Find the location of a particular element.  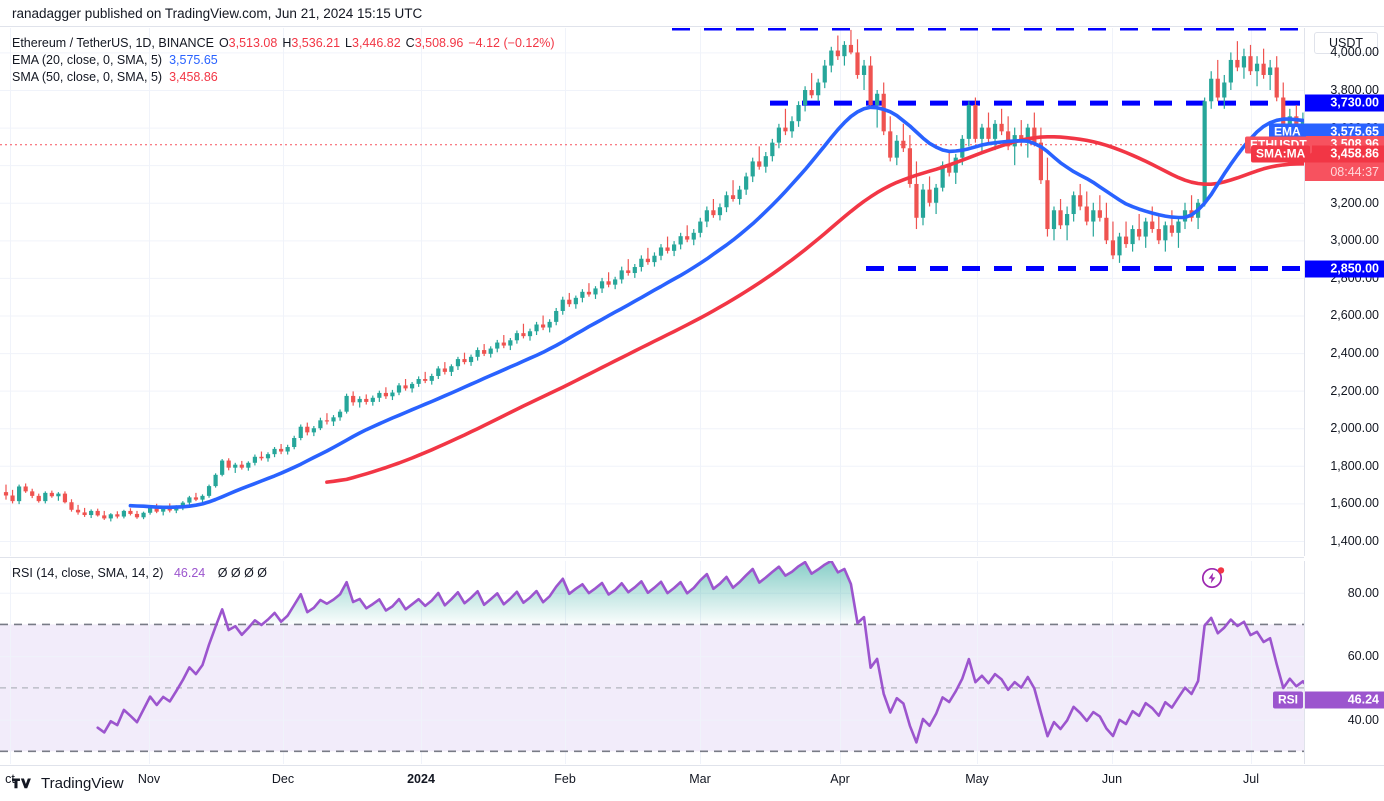

time-tick-Mar: Mar is located at coordinates (700, 779).